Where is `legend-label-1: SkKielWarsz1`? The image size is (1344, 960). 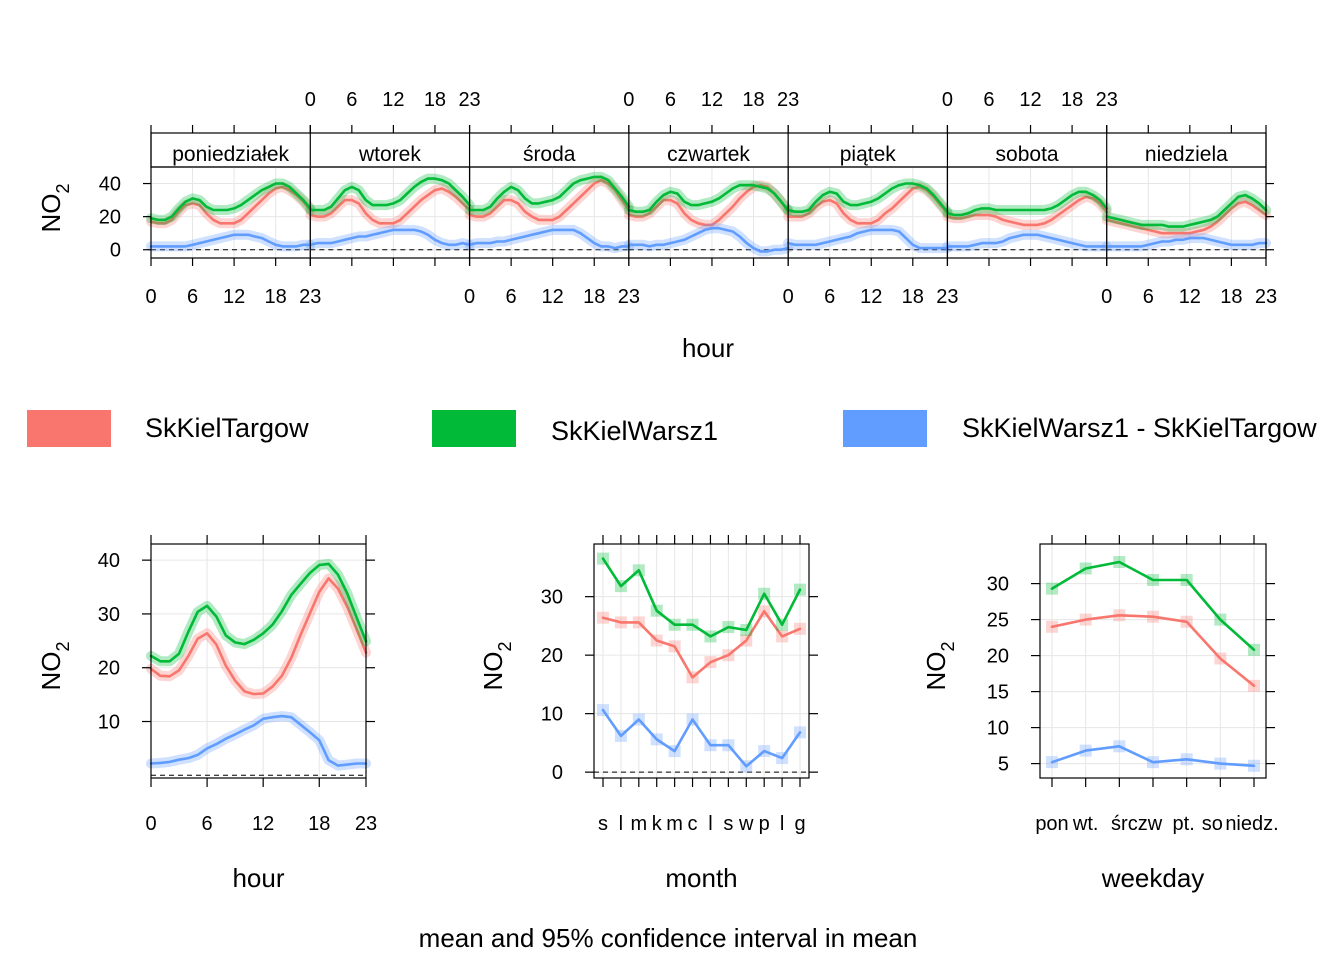 legend-label-1: SkKielWarsz1 is located at coordinates (634, 431).